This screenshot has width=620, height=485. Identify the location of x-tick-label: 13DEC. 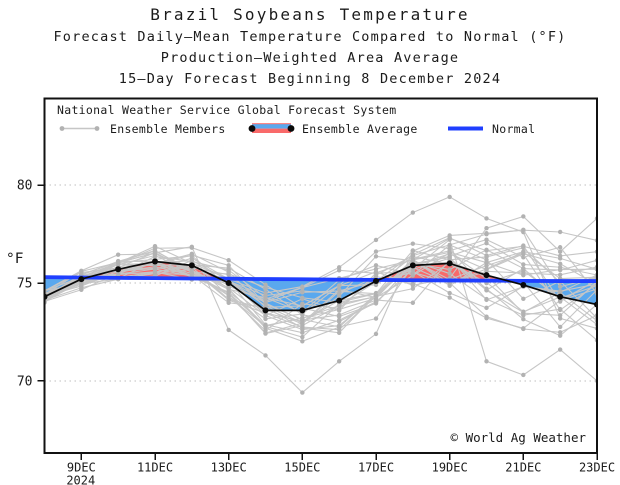
(229, 467).